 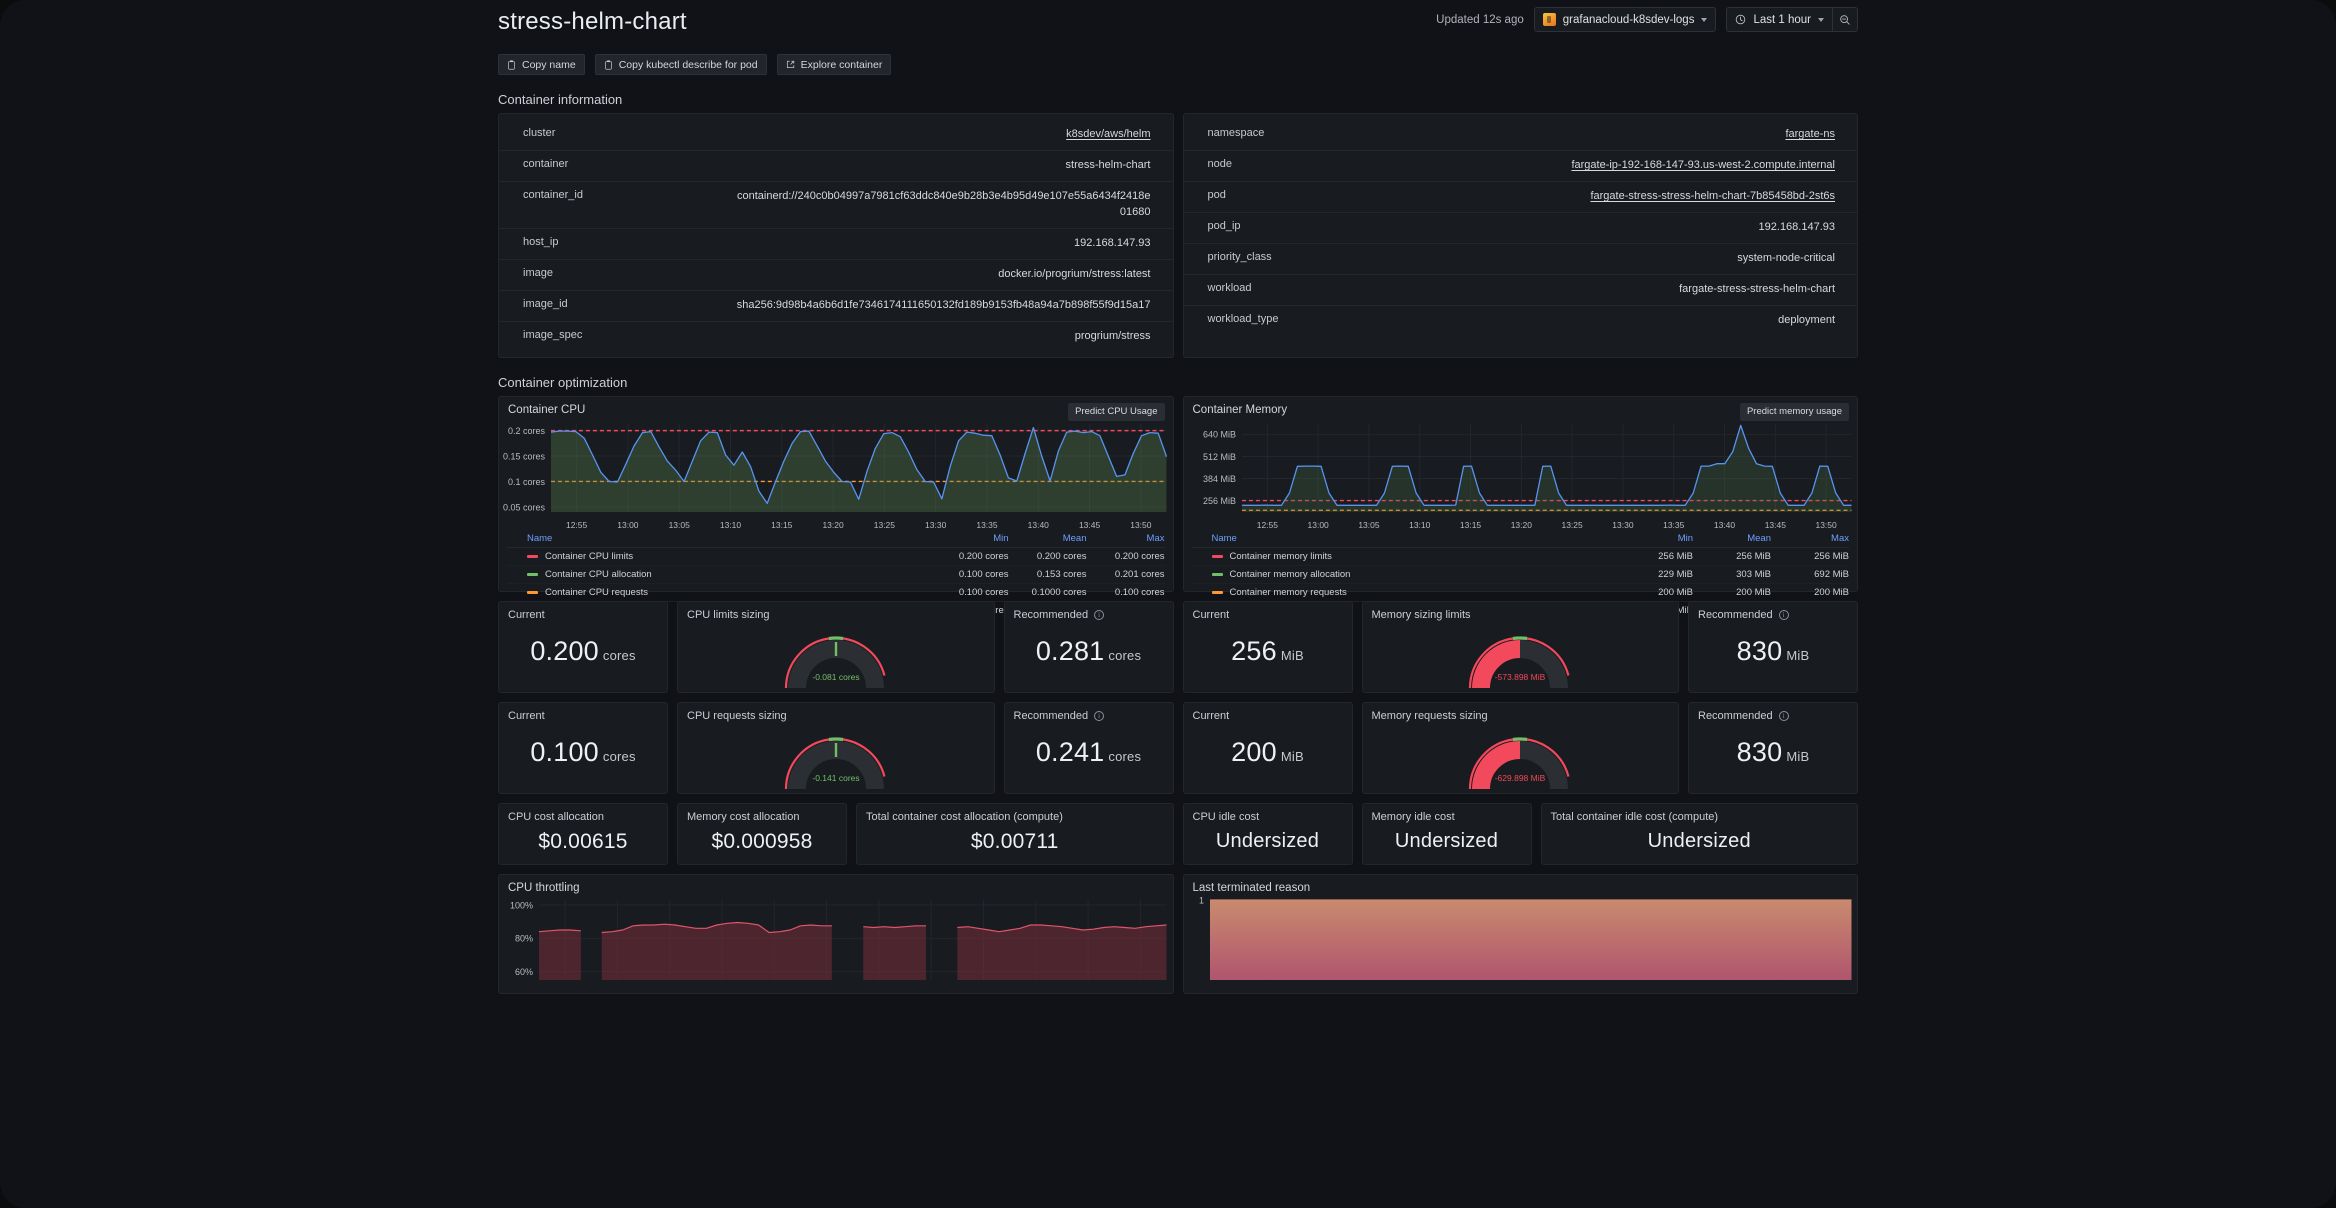 What do you see at coordinates (1741, 19) in the screenshot?
I see `clock-icon` at bounding box center [1741, 19].